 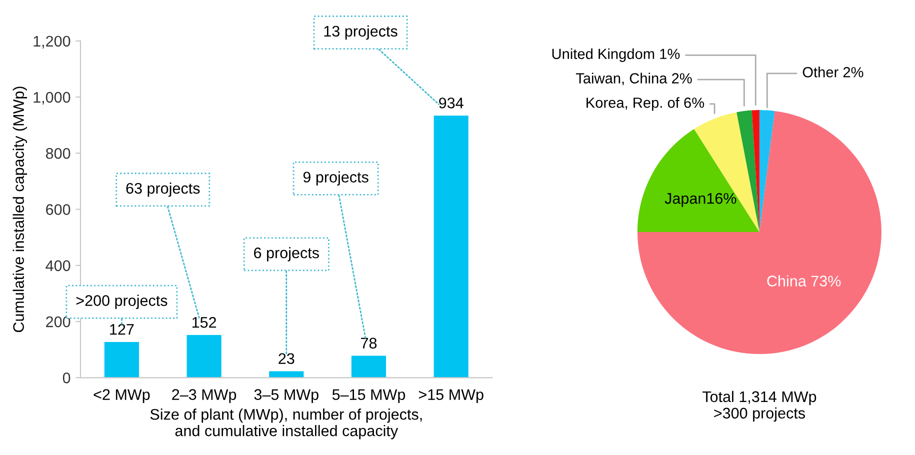 What do you see at coordinates (66, 378) in the screenshot?
I see `y-tick-label: 0` at bounding box center [66, 378].